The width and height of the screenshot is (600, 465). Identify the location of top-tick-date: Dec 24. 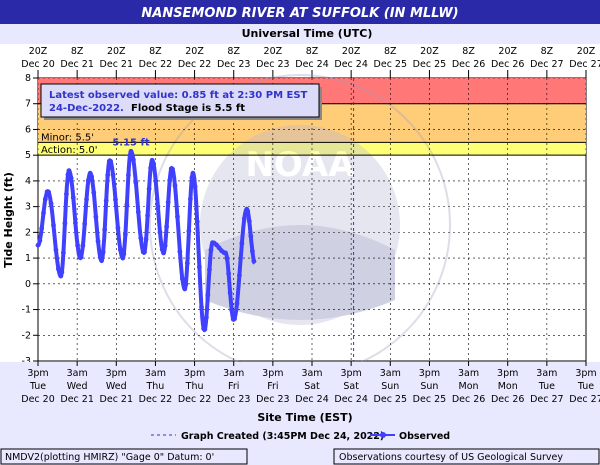
(312, 64).